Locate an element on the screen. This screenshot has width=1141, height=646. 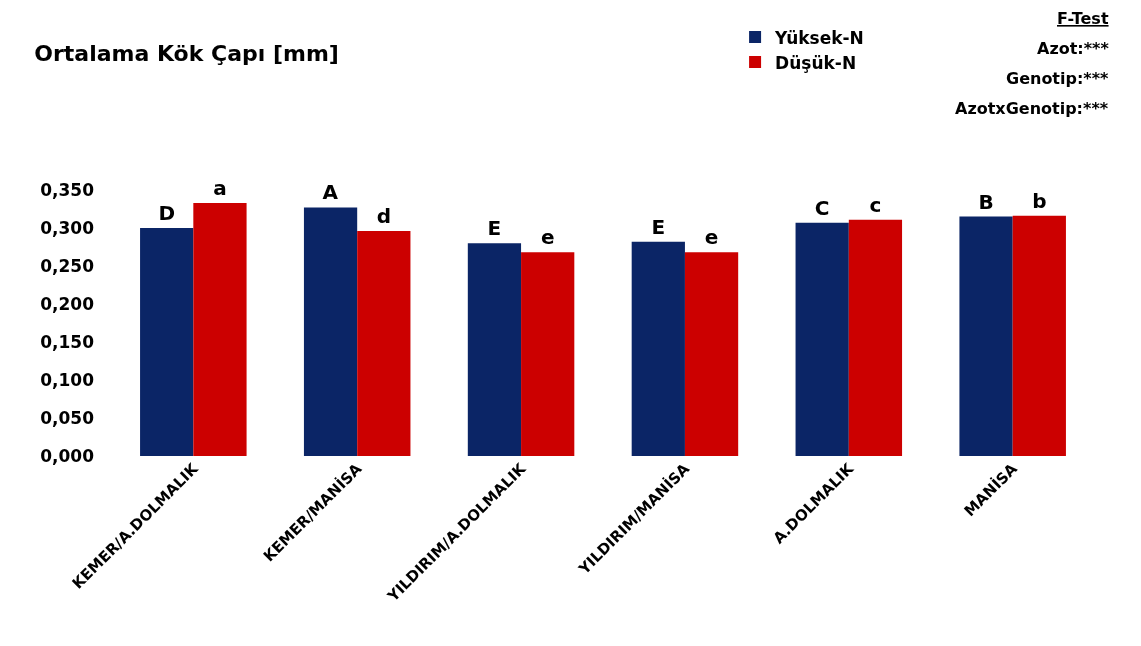
chart-title: Ortalama Kök Çapı [mm] is located at coordinates (186, 53).